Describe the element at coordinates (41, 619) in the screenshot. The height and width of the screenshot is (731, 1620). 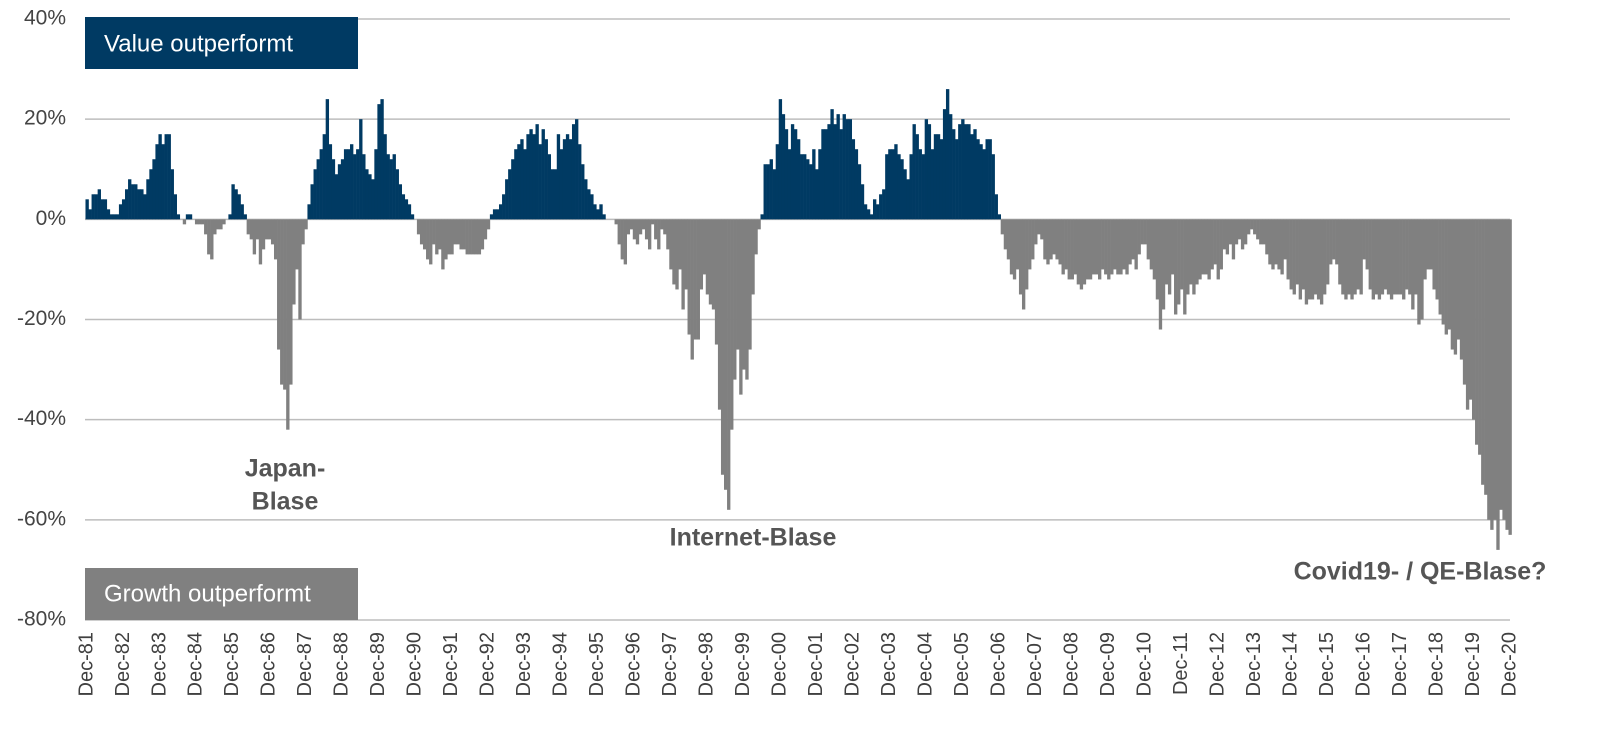
I see `y-tick-label: -80%` at that location.